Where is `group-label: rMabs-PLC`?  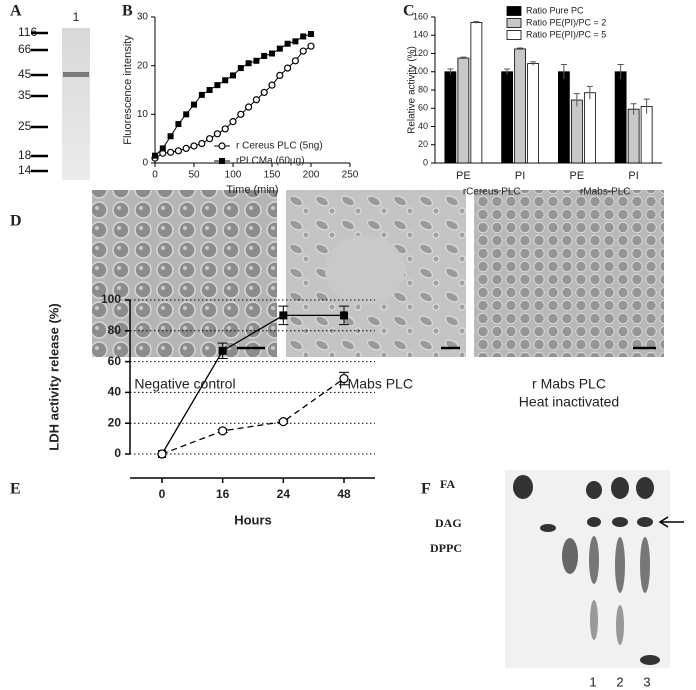
group-label: rMabs-PLC is located at coordinates (605, 192).